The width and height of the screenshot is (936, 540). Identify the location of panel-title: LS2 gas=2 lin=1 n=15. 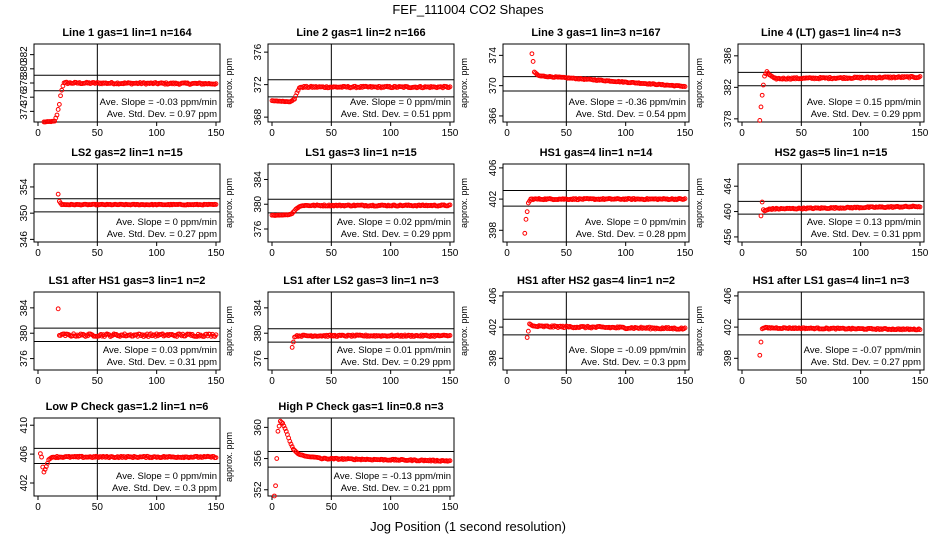
(127, 153).